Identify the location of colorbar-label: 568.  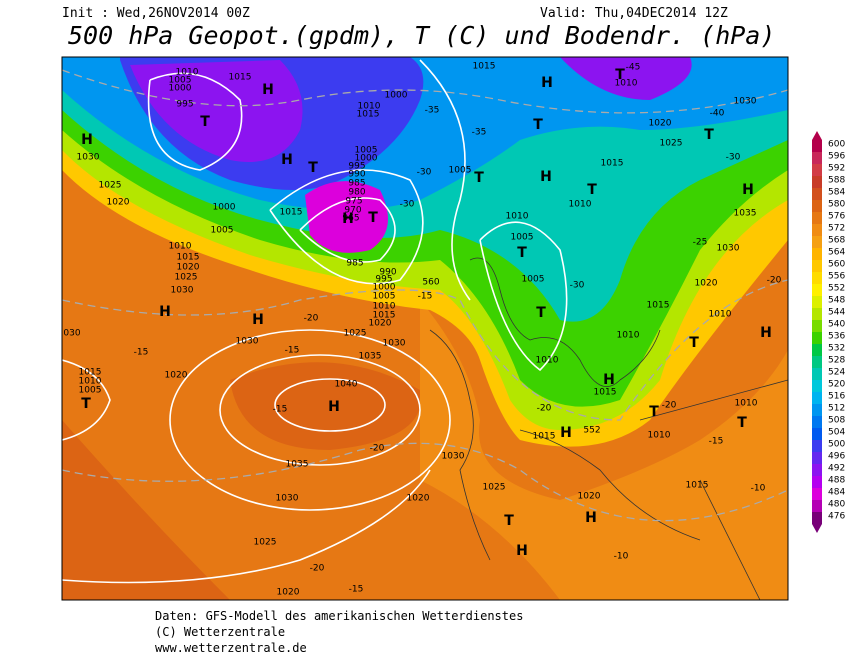
(836, 241).